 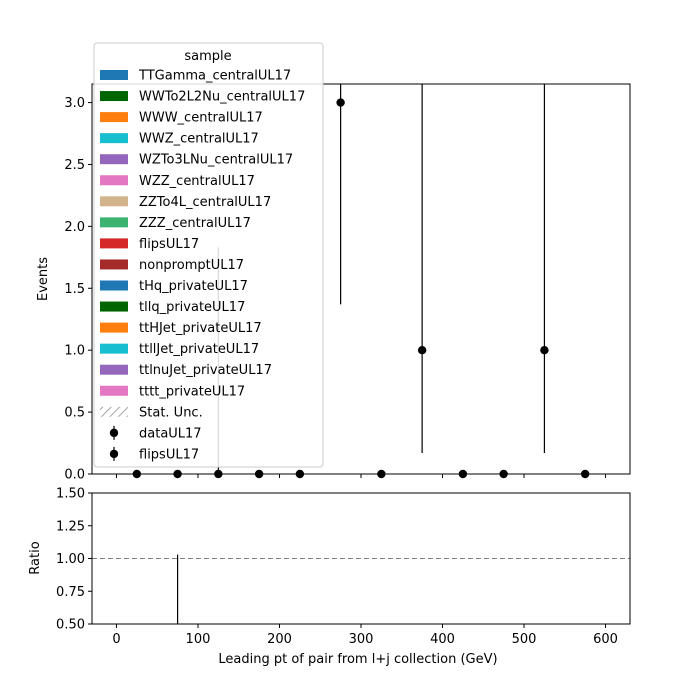 What do you see at coordinates (70, 559) in the screenshot?
I see `ratio-y-tick-label: 1.00` at bounding box center [70, 559].